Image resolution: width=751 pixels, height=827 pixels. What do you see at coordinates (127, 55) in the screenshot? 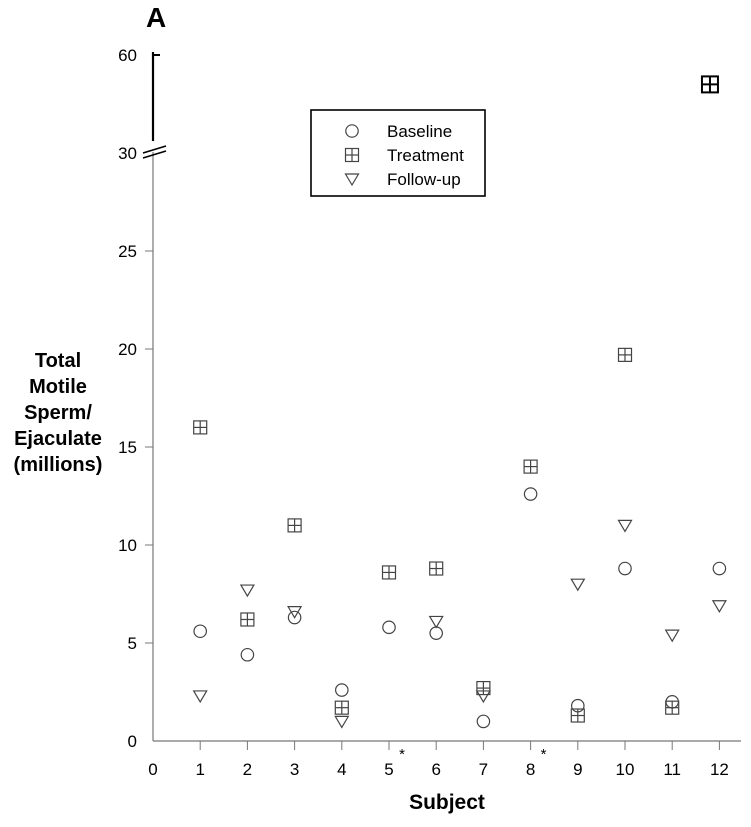
I see `y-tick-label-upper: 60` at bounding box center [127, 55].